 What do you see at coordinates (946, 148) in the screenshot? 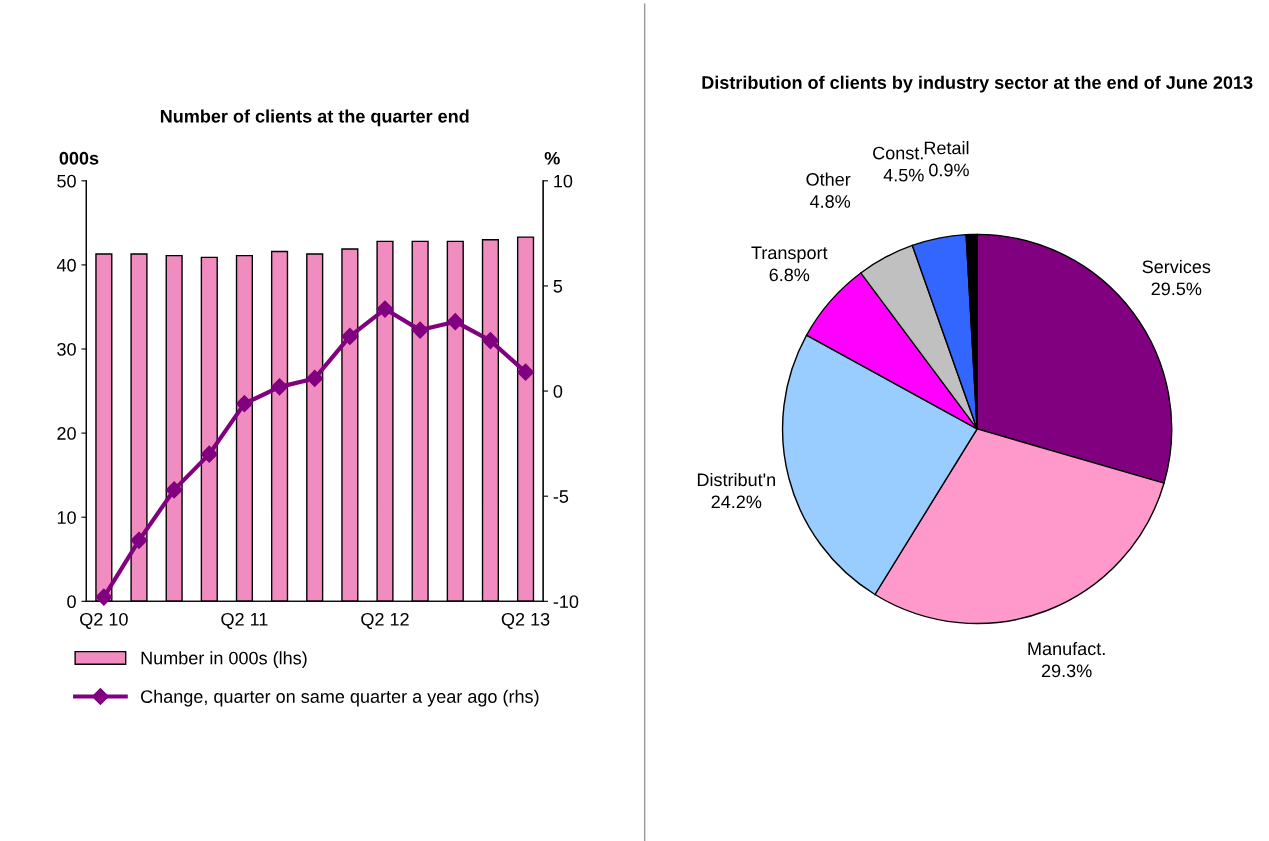
I see `slice-label: Retail` at bounding box center [946, 148].